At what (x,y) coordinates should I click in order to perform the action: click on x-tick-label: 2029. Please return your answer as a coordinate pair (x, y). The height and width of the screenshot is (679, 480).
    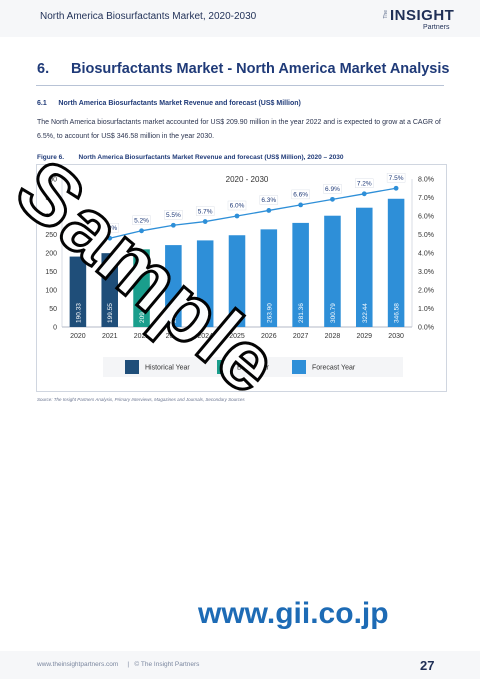
    Looking at the image, I should click on (364, 336).